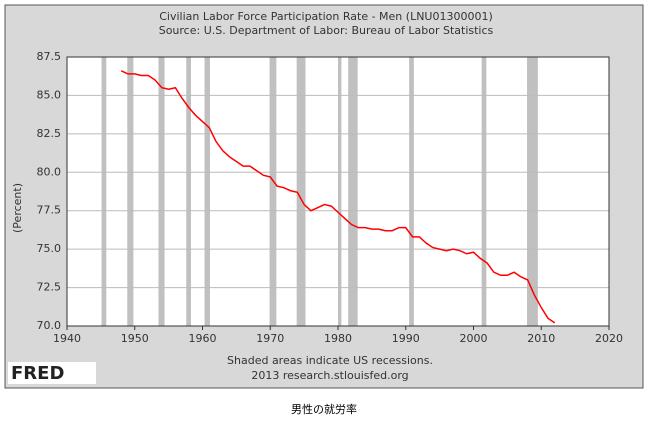 This screenshot has width=648, height=442. What do you see at coordinates (49, 210) in the screenshot?
I see `y-tick-label: 77.5` at bounding box center [49, 210].